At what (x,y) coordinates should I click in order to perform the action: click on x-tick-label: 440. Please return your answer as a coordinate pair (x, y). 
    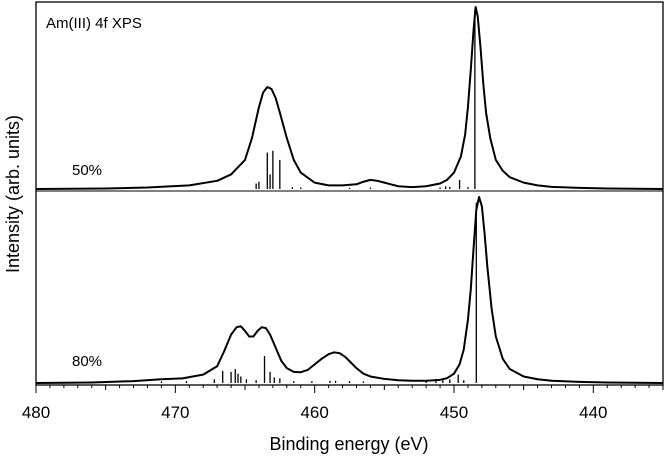
    Looking at the image, I should click on (593, 412).